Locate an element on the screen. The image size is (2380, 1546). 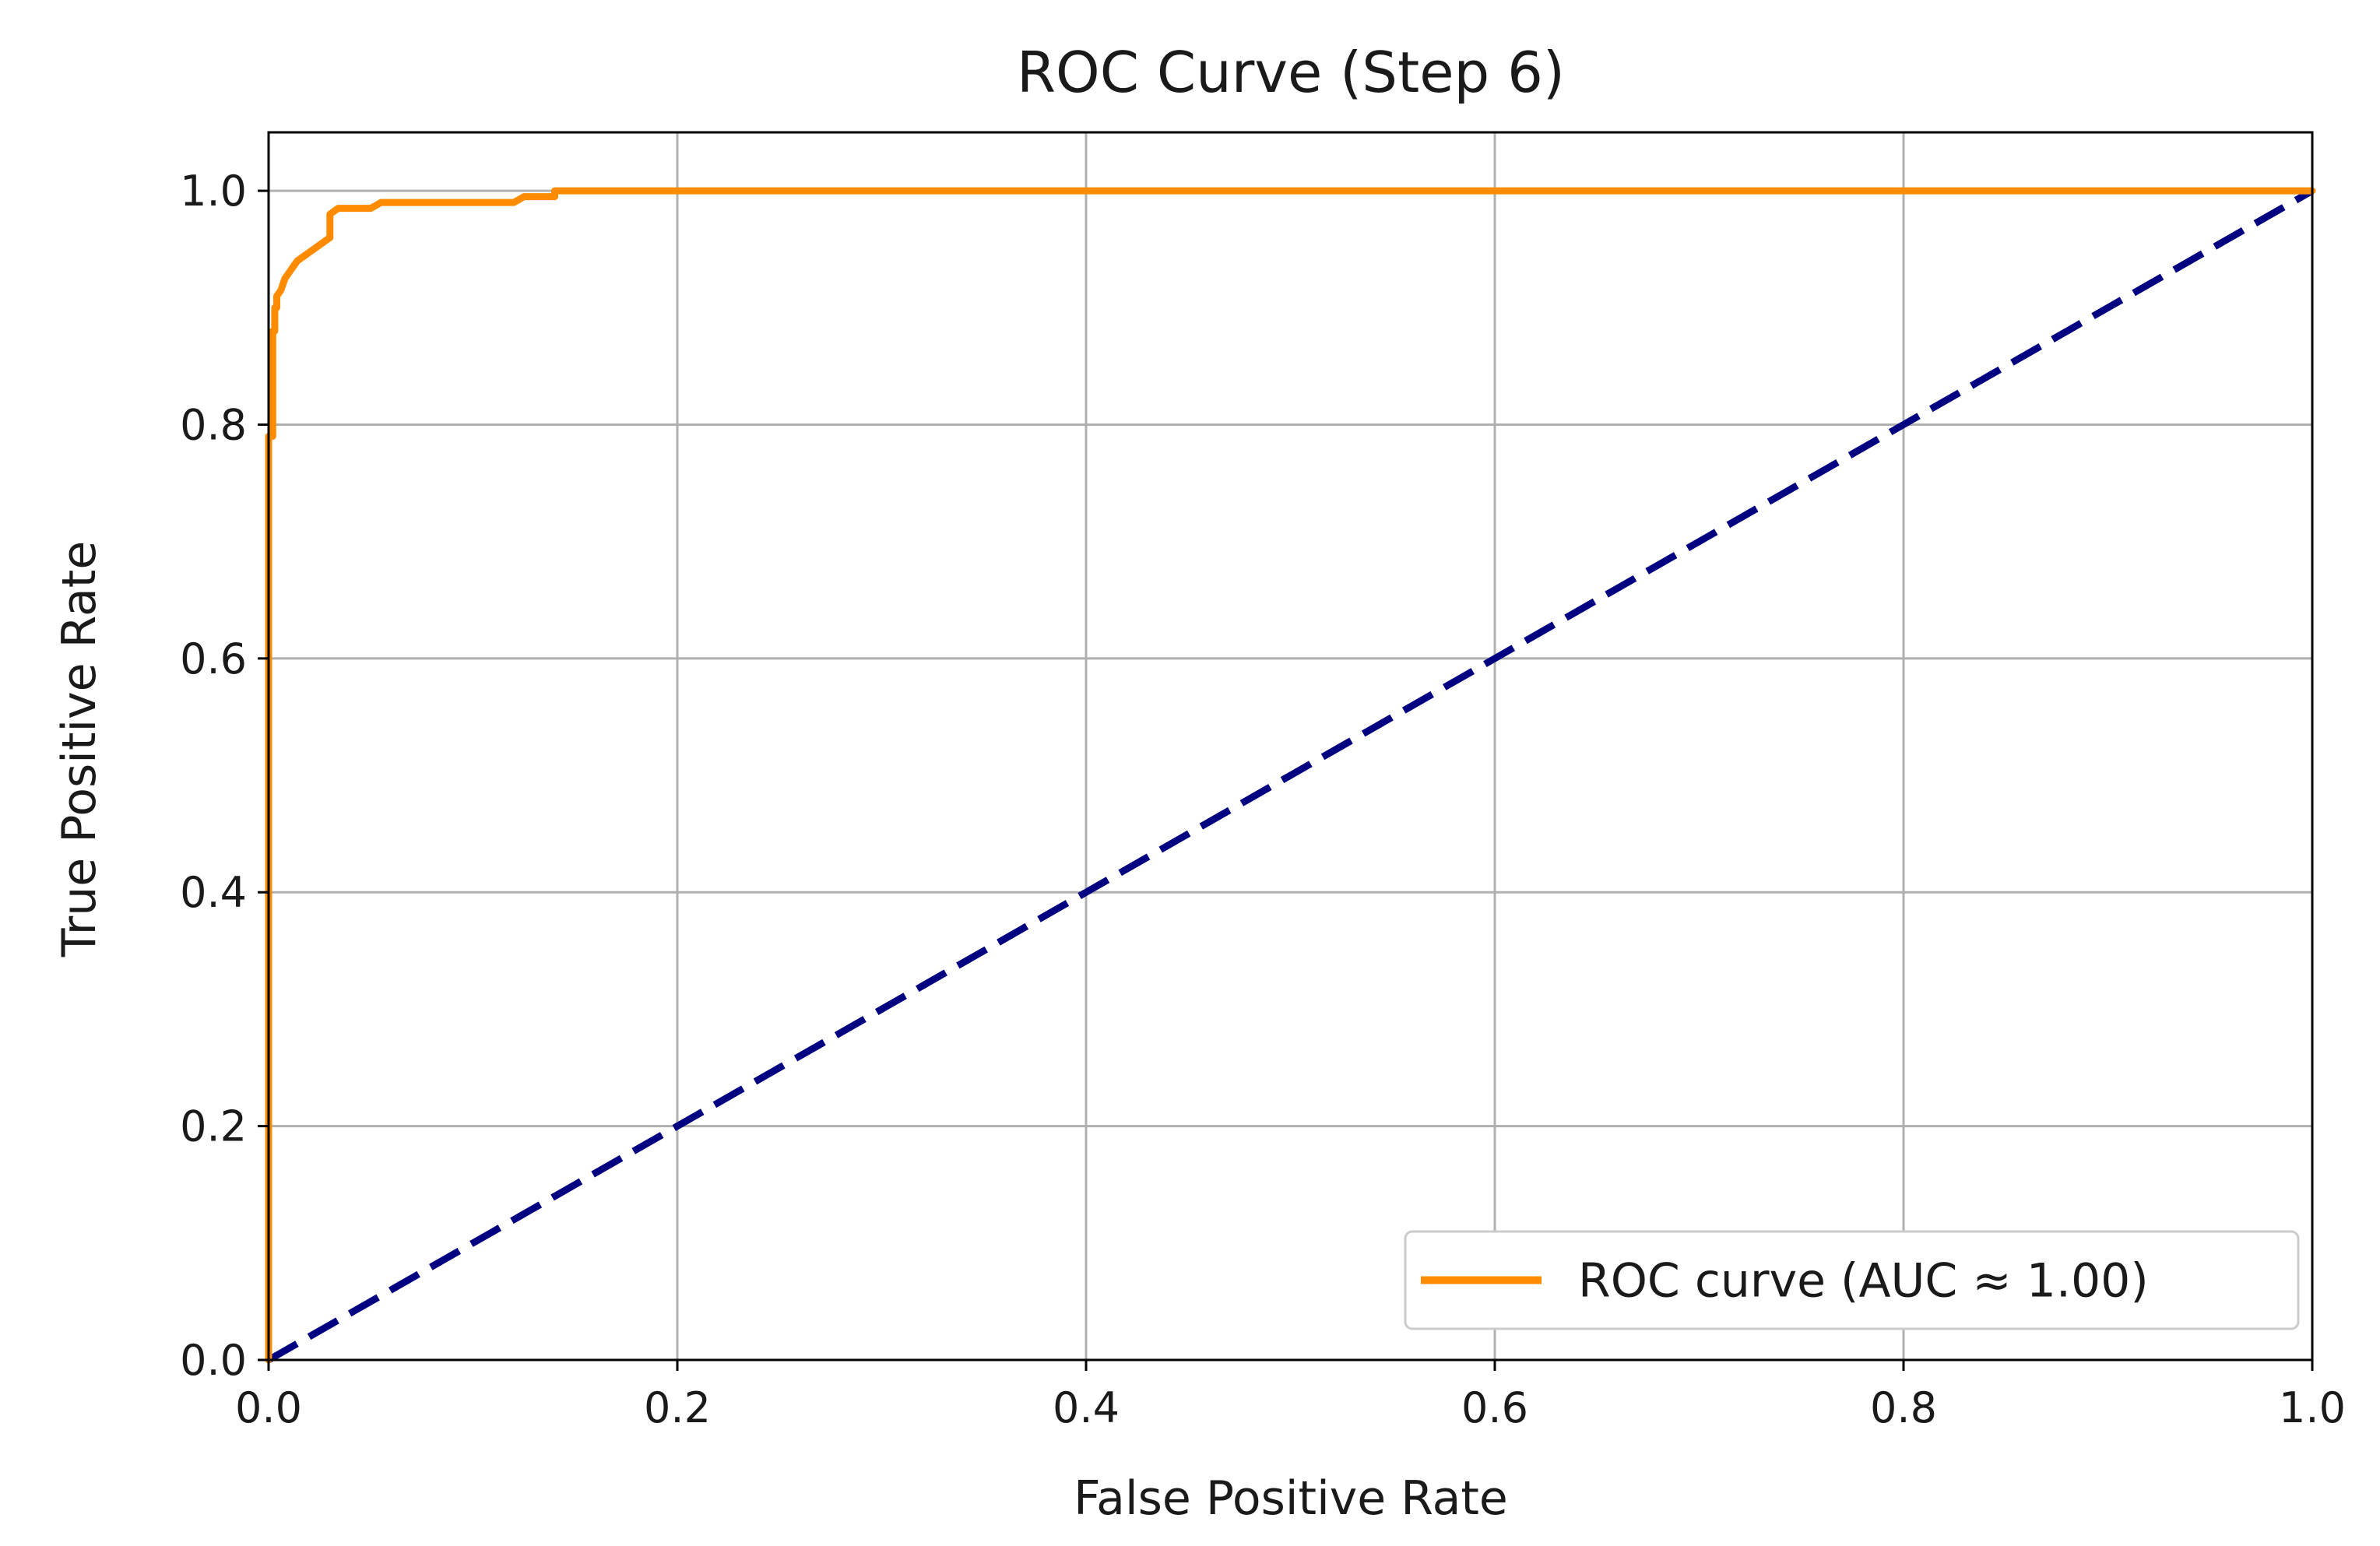
y-axis-label: True Positive Rate is located at coordinates (79, 749).